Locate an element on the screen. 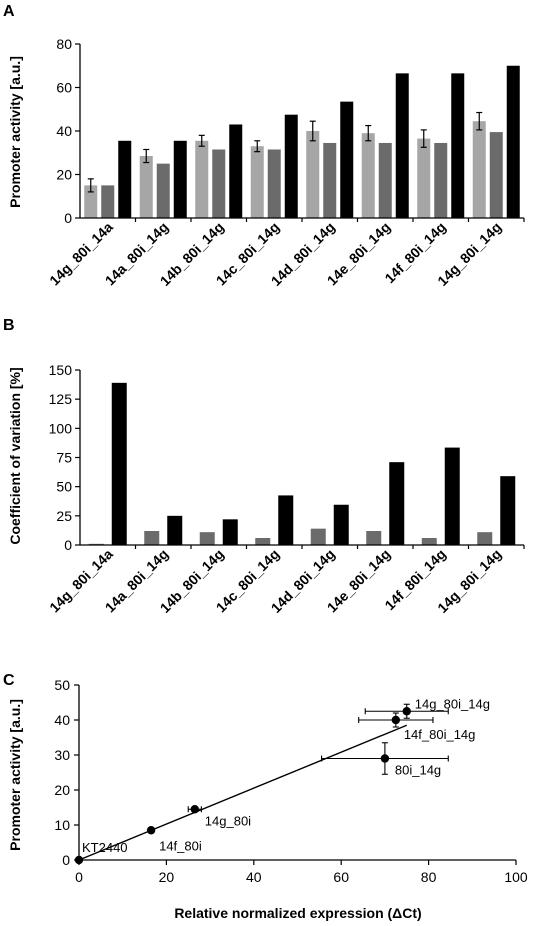 This screenshot has height=926, width=534. panel-c-label: C is located at coordinates (9, 680).